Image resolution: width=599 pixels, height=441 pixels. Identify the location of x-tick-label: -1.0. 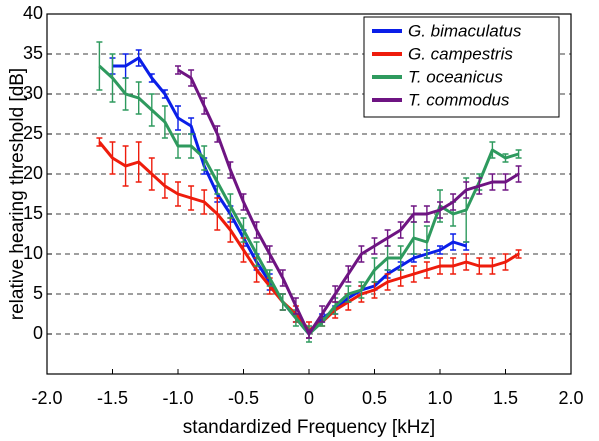
(177, 398).